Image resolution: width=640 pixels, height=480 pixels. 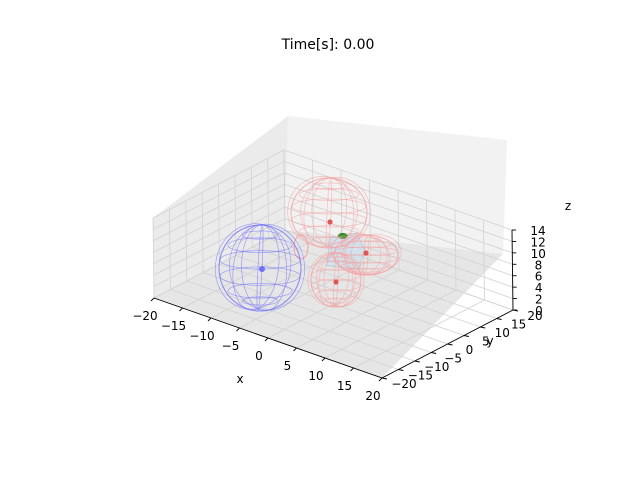 What do you see at coordinates (534, 316) in the screenshot?
I see `y-tick-label: 20` at bounding box center [534, 316].